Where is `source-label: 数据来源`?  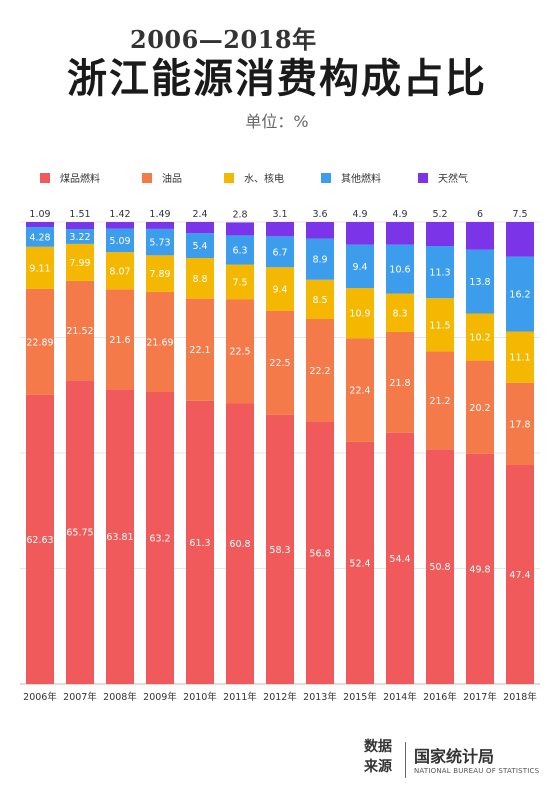 source-label: 数据来源 is located at coordinates (378, 757).